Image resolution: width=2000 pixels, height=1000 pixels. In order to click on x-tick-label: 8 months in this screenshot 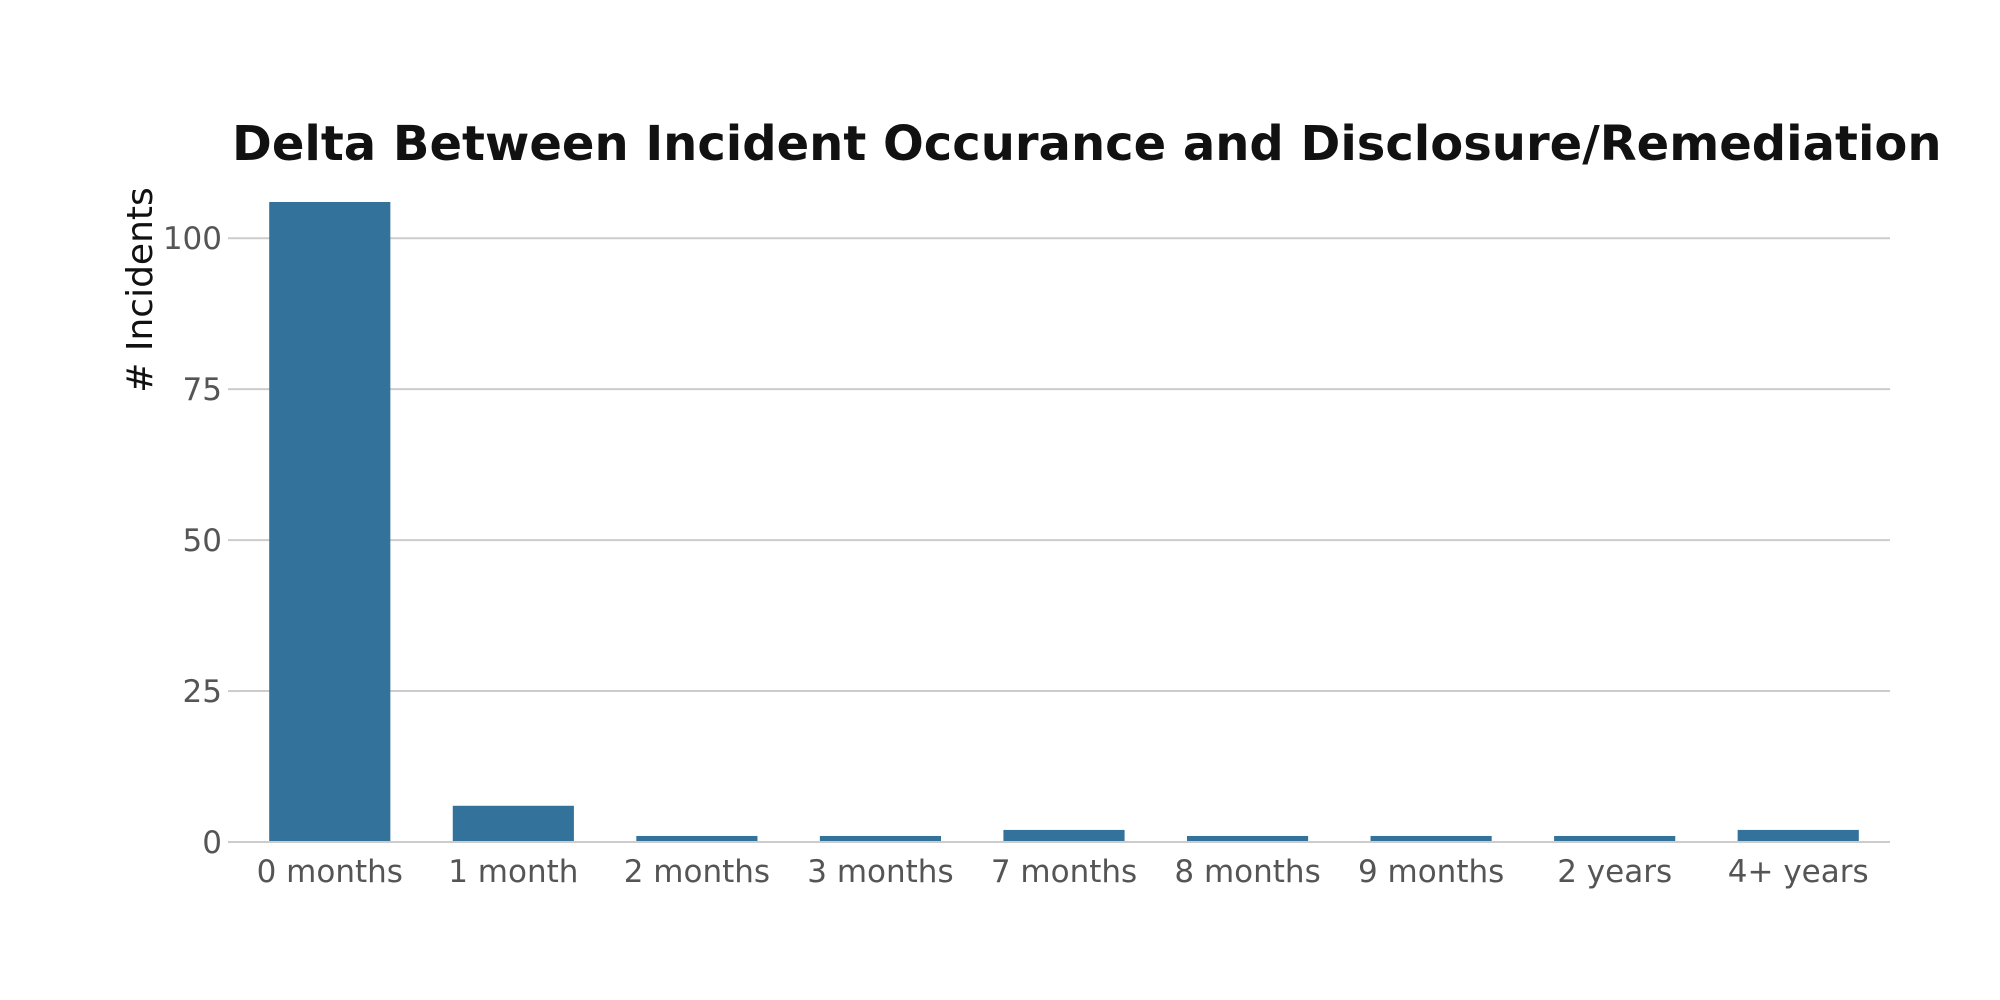, I will do `click(1247, 872)`.